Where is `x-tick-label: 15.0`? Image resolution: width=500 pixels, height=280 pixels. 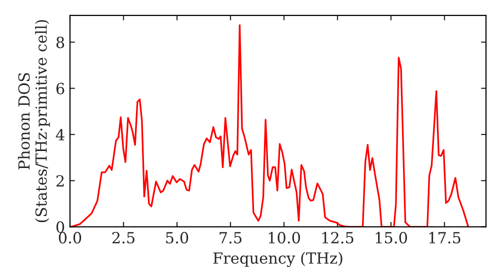 x-tick-label: 15.0 is located at coordinates (391, 238).